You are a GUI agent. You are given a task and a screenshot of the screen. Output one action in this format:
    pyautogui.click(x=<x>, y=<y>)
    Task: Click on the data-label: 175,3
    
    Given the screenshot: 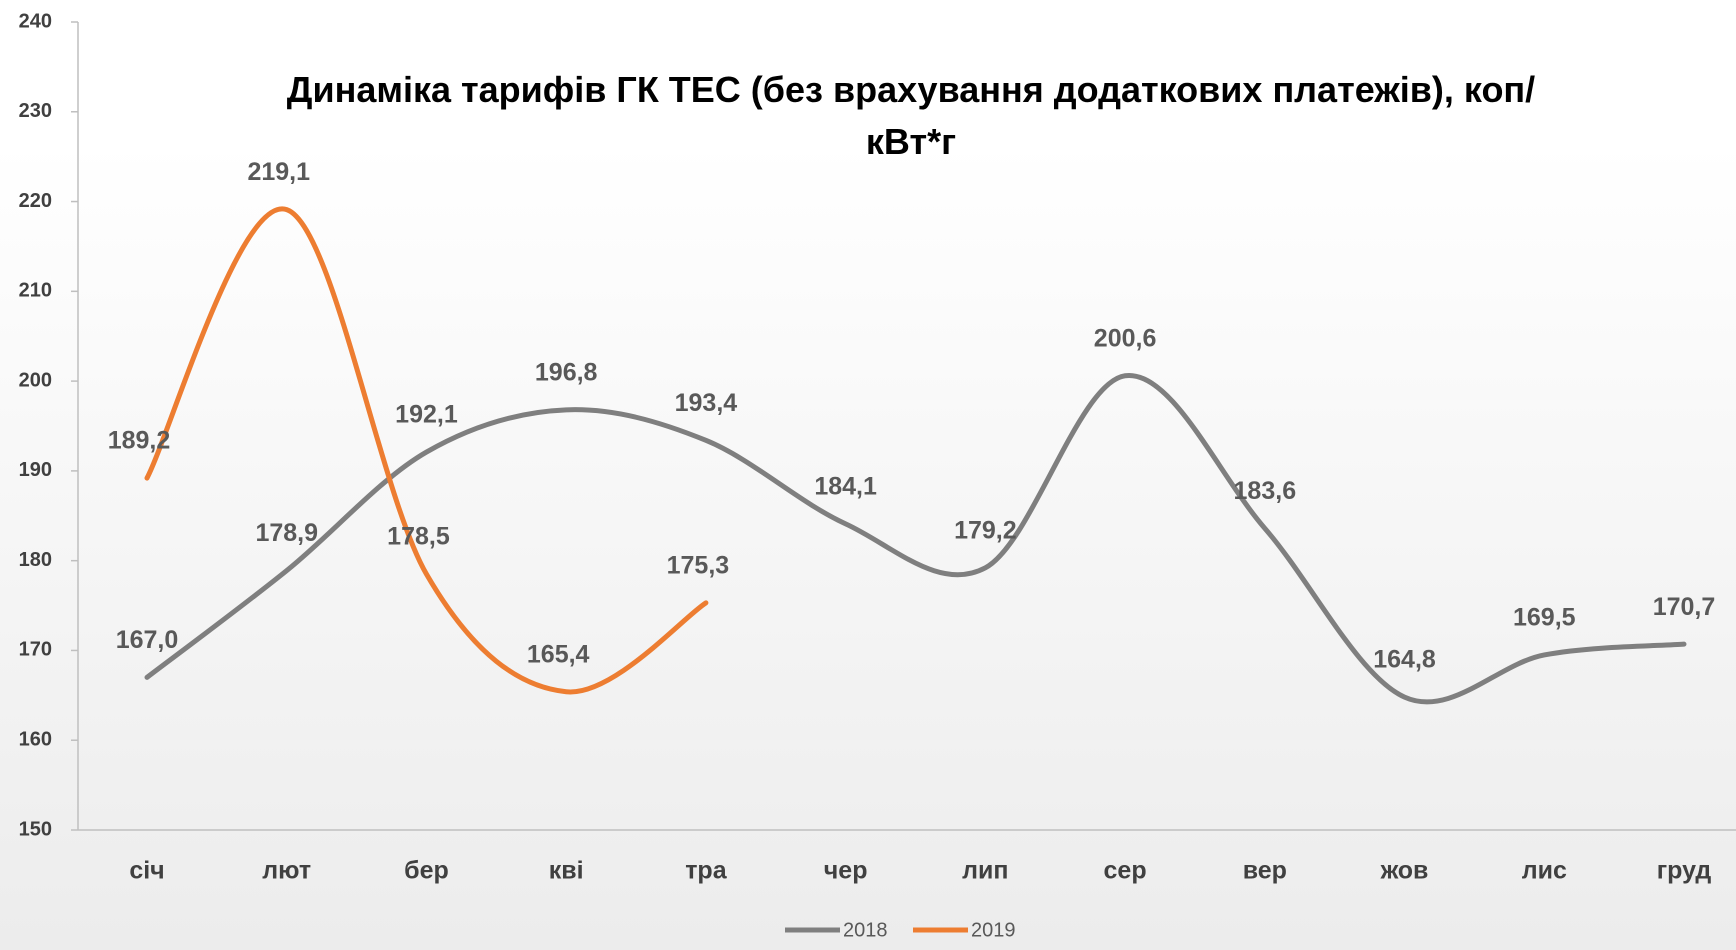 What is the action you would take?
    pyautogui.click(x=698, y=565)
    